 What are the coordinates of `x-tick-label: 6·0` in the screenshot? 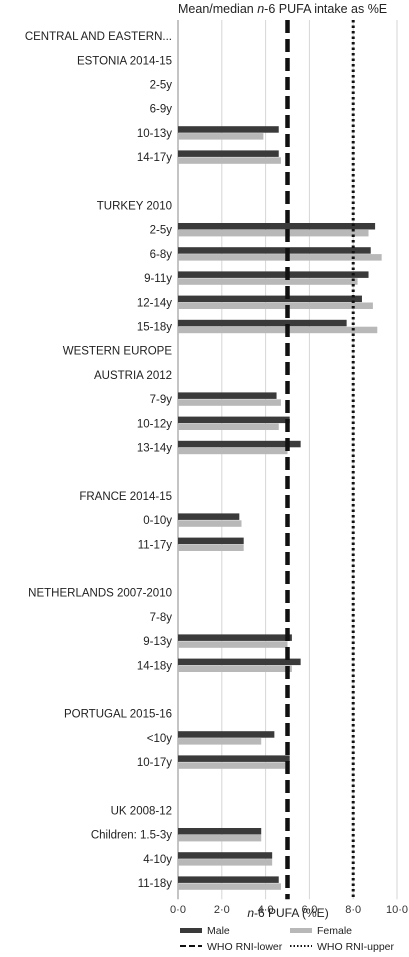 It's located at (309, 910).